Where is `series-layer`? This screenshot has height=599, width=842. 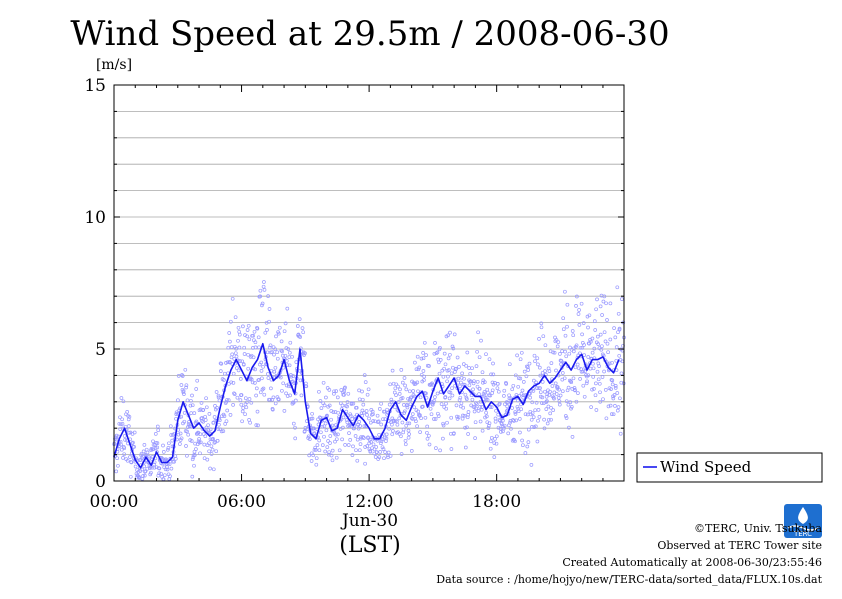 series-layer is located at coordinates (366, 405).